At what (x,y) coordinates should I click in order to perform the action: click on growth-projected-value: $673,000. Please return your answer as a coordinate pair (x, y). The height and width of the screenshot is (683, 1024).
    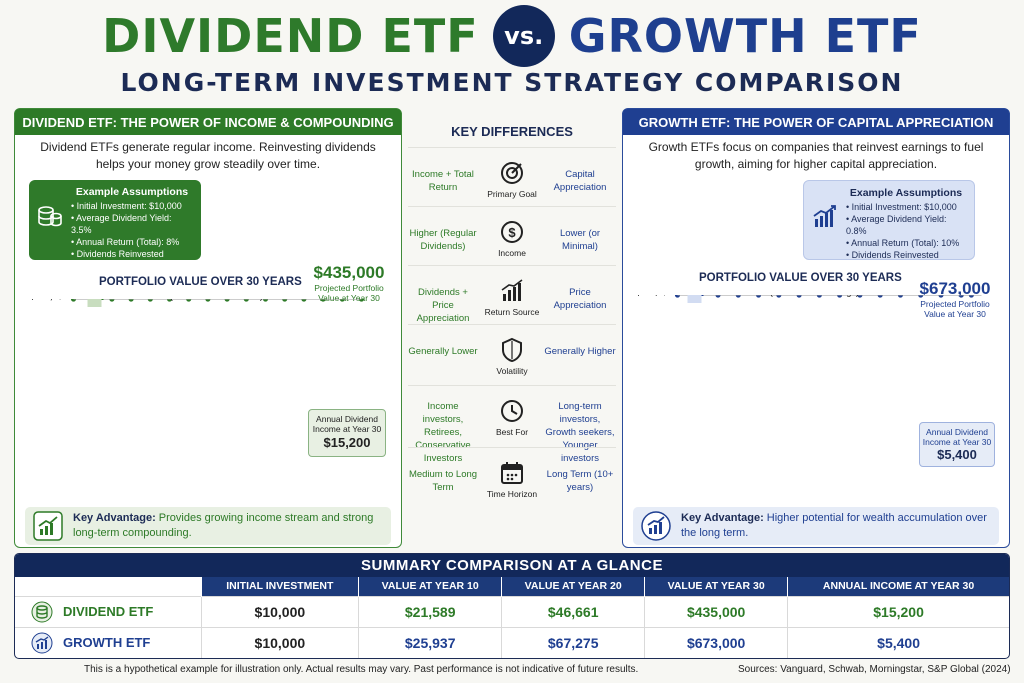
    Looking at the image, I should click on (955, 288).